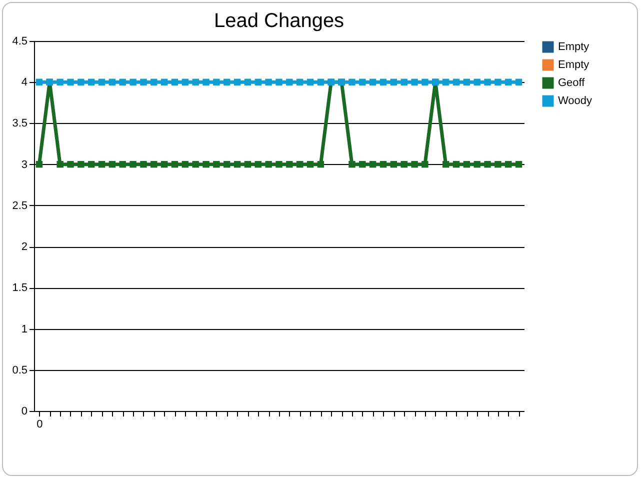 The image size is (642, 480). I want to click on y-tick-label: 2, so click(24, 247).